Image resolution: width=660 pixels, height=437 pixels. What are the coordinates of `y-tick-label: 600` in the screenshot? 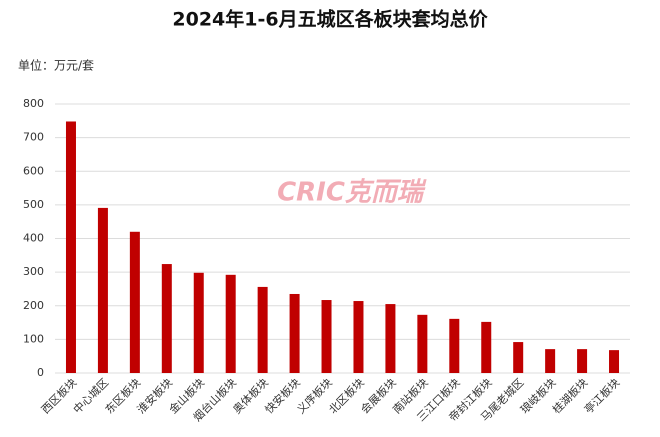 It's located at (33, 170).